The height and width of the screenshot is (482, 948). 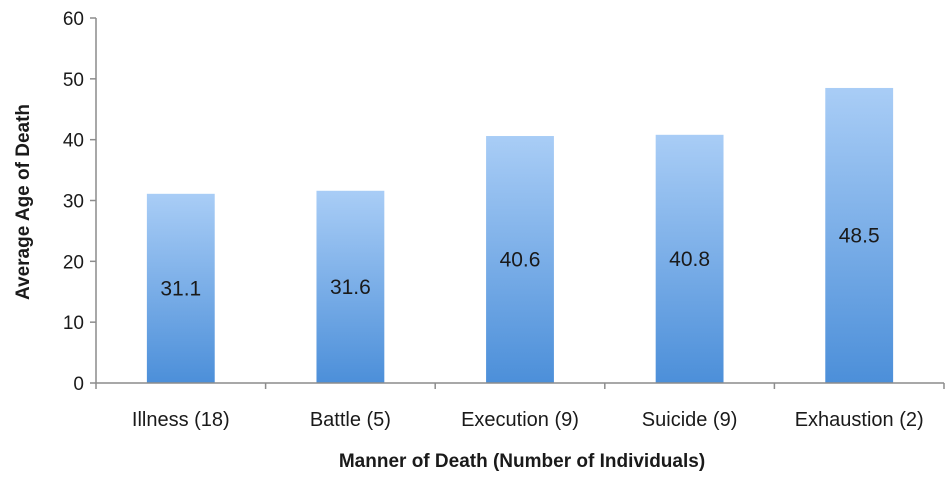 I want to click on y-tick-label: 40, so click(x=73, y=141).